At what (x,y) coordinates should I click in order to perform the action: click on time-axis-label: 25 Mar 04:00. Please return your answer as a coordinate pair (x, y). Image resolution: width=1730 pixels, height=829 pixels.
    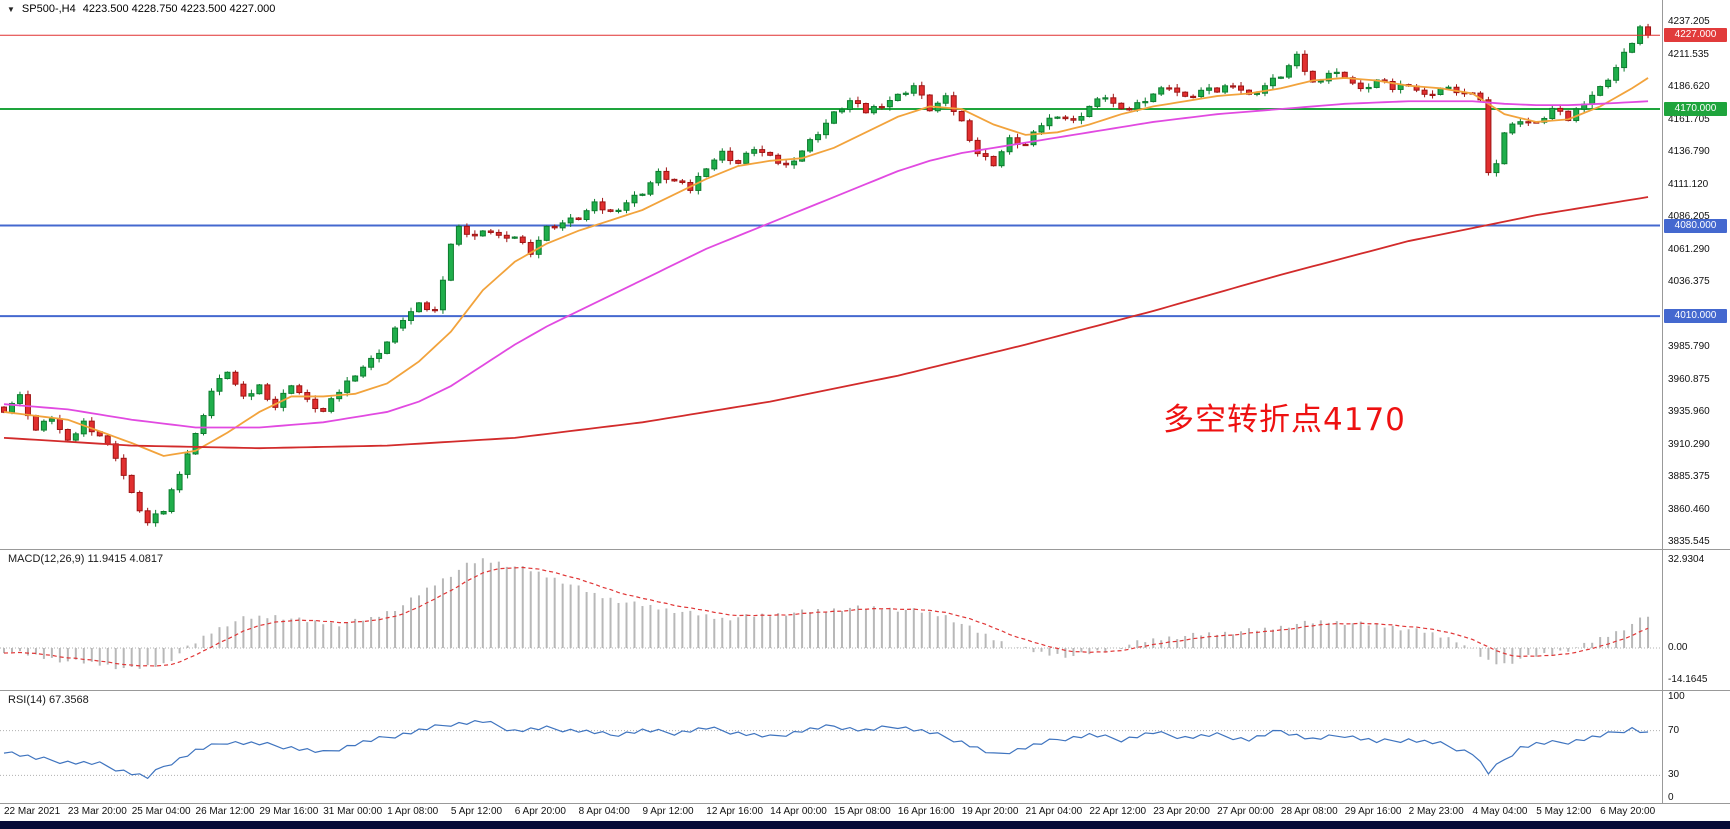
    Looking at the image, I should click on (161, 811).